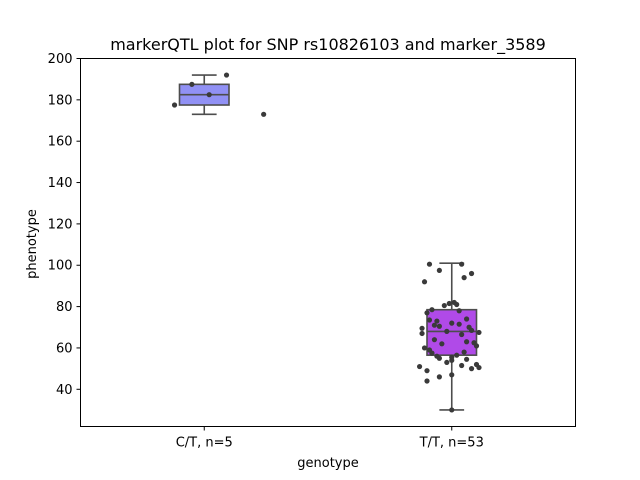 The width and height of the screenshot is (640, 480). What do you see at coordinates (451, 443) in the screenshot?
I see `x-tick-label: T/T, n=53` at bounding box center [451, 443].